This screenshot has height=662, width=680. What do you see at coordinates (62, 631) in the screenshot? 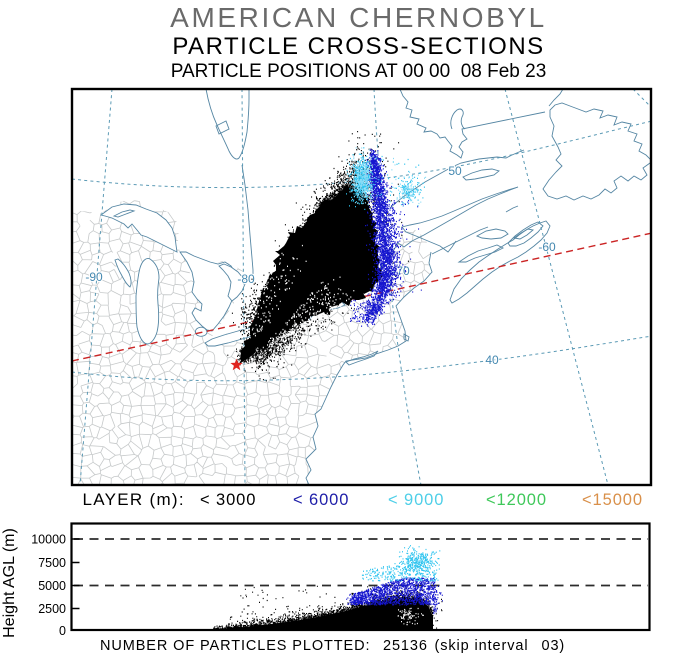
I see `svg-text: 0` at bounding box center [62, 631].